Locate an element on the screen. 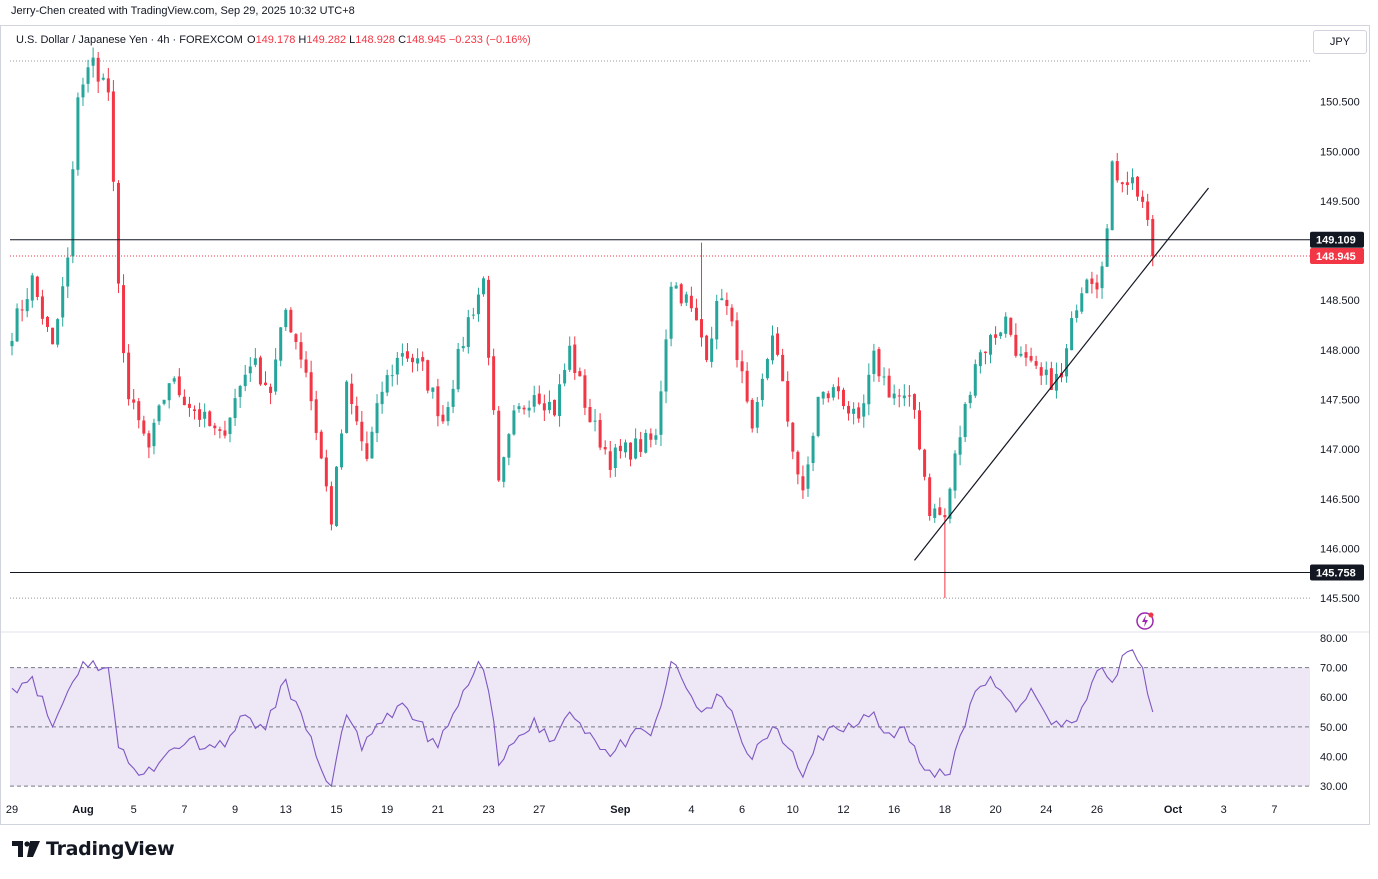 The width and height of the screenshot is (1378, 879). price-tick-label: 150.000 is located at coordinates (1340, 152).